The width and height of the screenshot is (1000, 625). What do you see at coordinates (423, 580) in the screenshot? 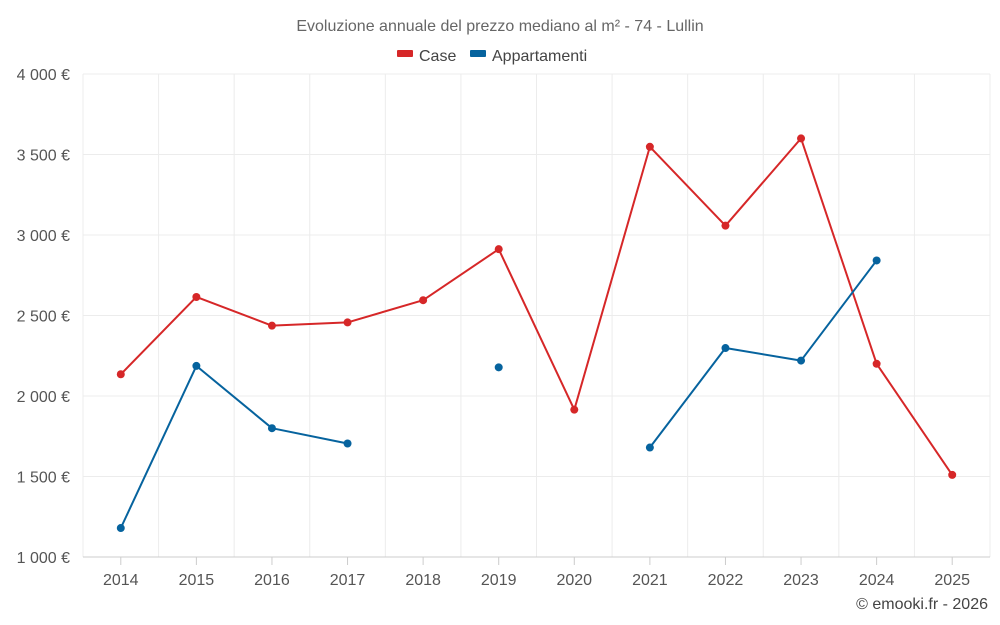
I see `x-tick-label: 2018` at bounding box center [423, 580].